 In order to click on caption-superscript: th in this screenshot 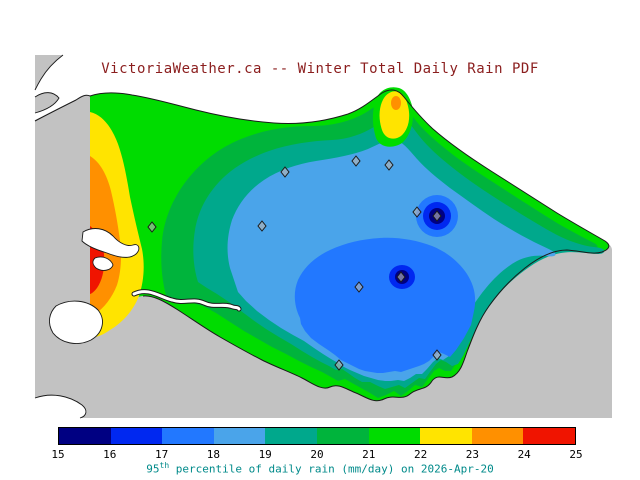, I will do `click(164, 465)`.